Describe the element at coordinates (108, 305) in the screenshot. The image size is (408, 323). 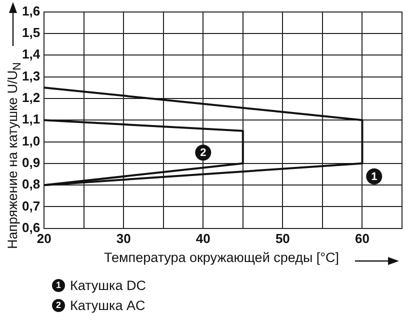
I see `legend-label: Катушка AC` at that location.